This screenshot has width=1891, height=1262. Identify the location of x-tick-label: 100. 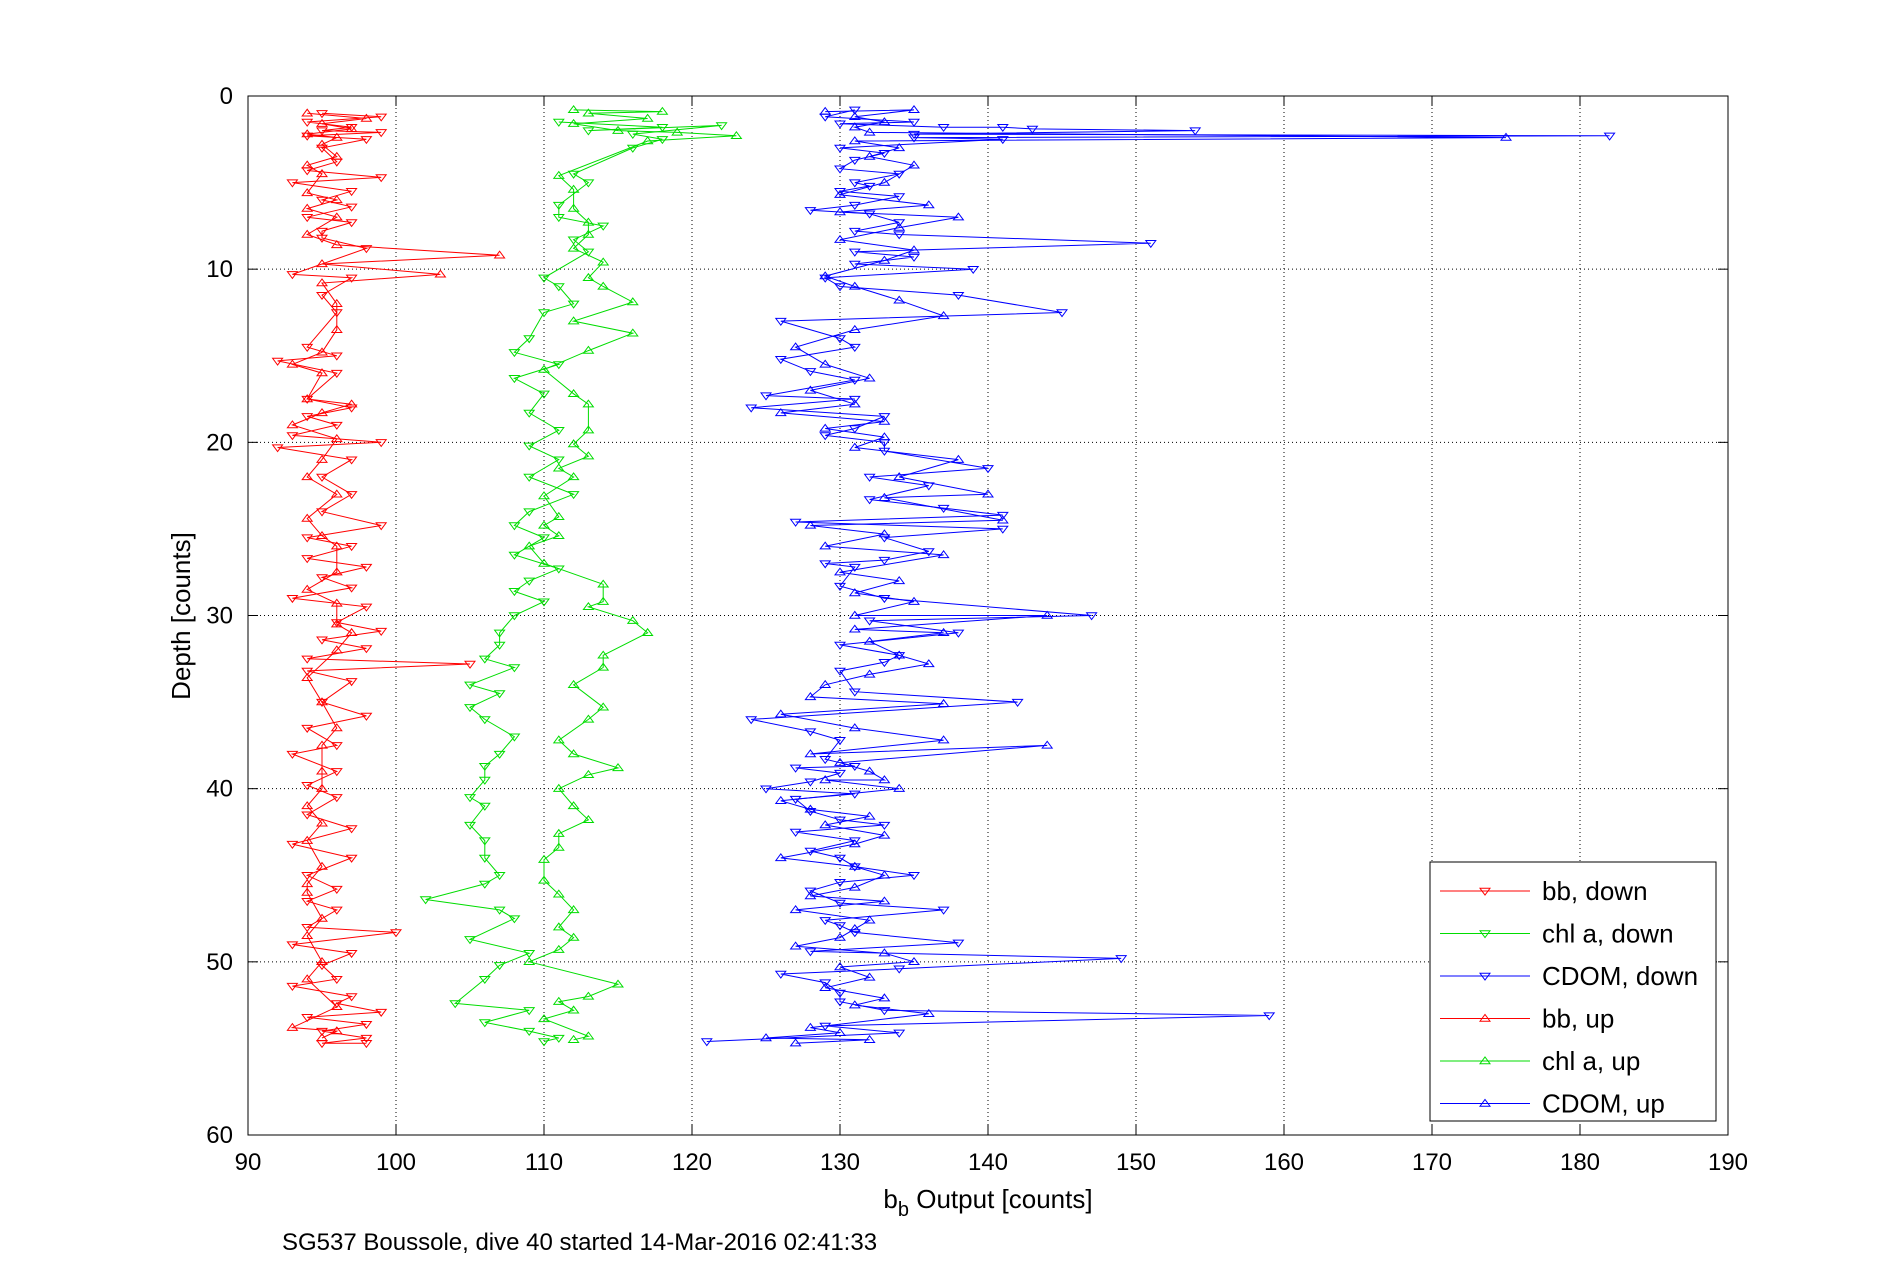
(396, 1162).